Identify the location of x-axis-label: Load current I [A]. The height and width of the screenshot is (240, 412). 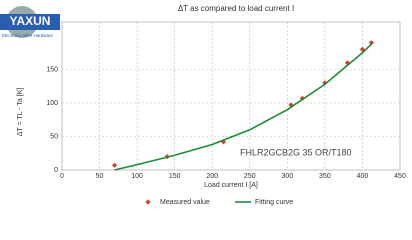
(231, 185).